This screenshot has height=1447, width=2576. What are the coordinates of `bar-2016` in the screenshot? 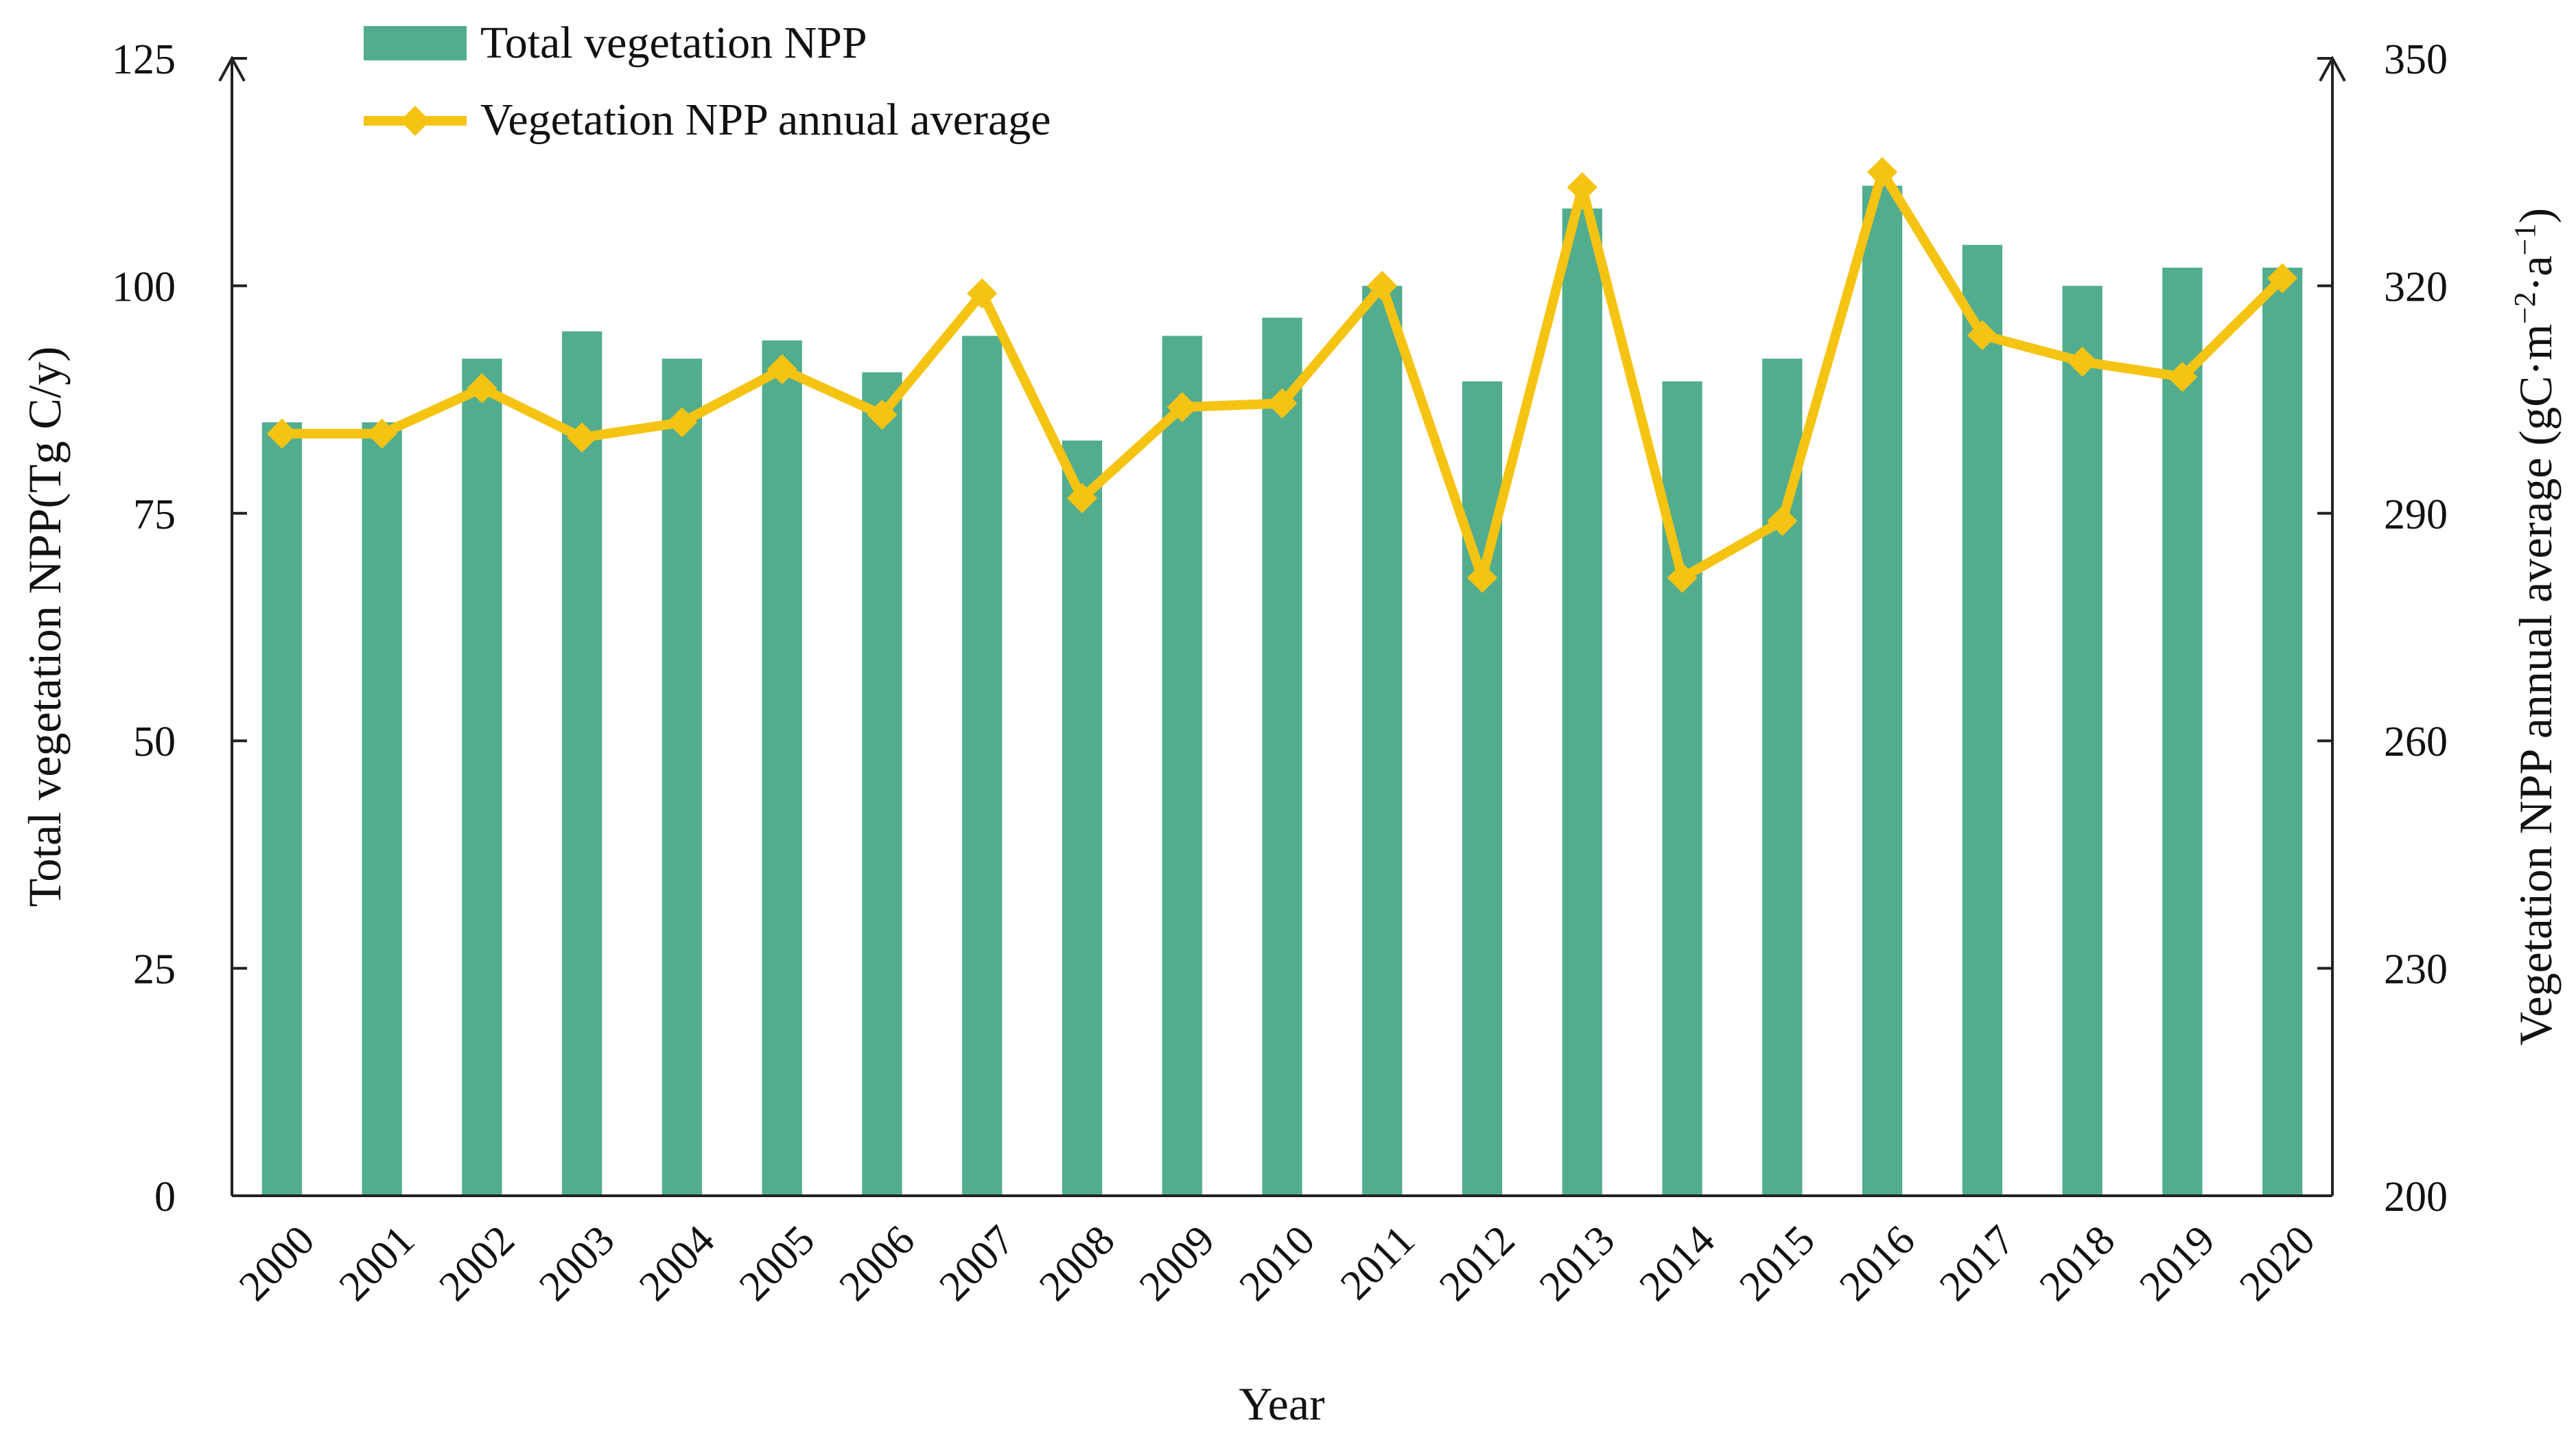 It's located at (1882, 690).